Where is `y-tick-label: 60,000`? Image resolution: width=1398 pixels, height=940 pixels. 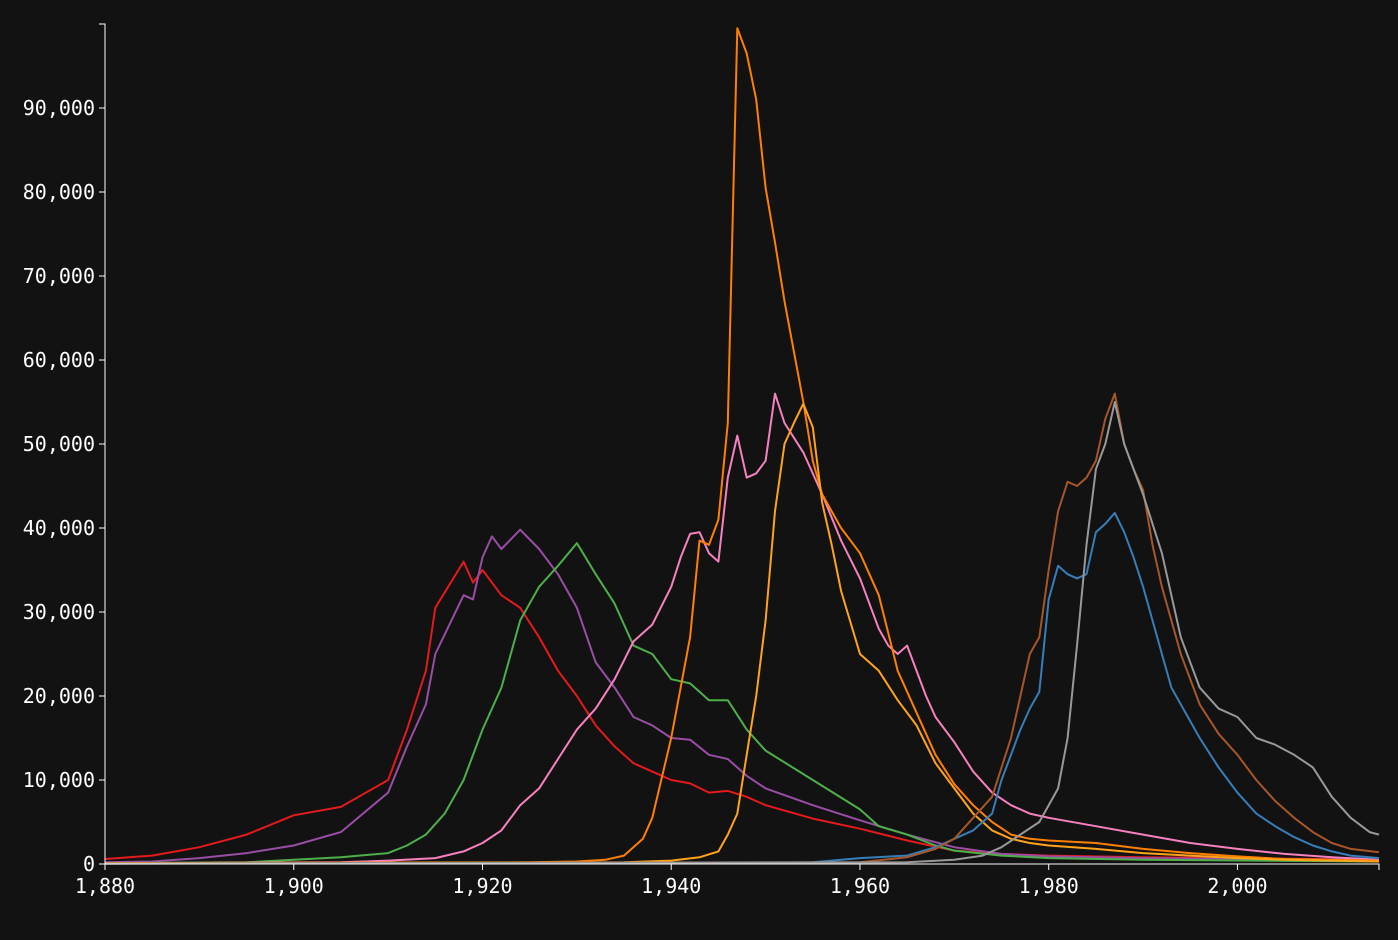 y-tick-label: 60,000 is located at coordinates (59, 360).